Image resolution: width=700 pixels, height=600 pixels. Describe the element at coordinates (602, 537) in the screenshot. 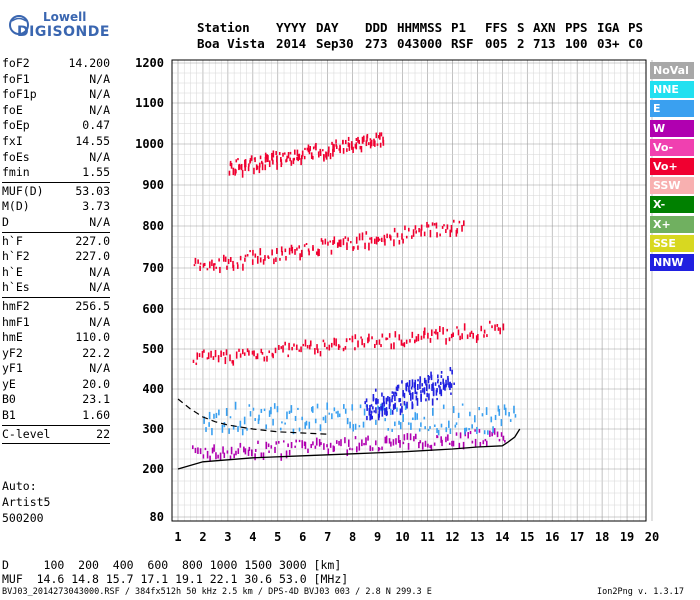

I see `x-tick-label: 18` at that location.